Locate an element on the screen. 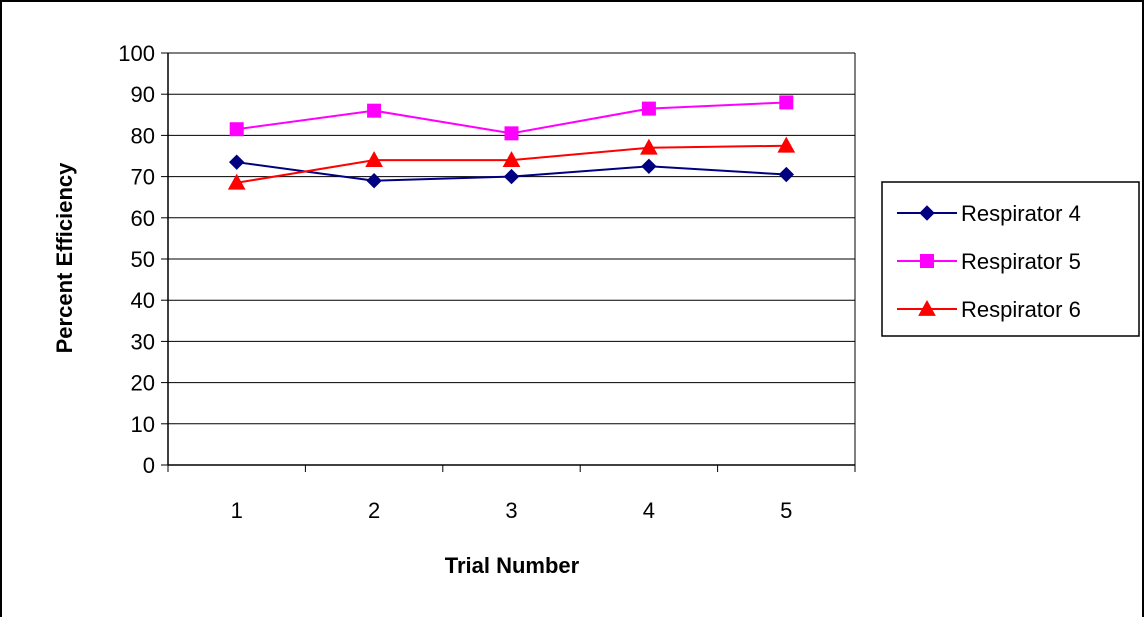 Image resolution: width=1144 pixels, height=617 pixels. legend-item: Respirator 4 is located at coordinates (989, 213).